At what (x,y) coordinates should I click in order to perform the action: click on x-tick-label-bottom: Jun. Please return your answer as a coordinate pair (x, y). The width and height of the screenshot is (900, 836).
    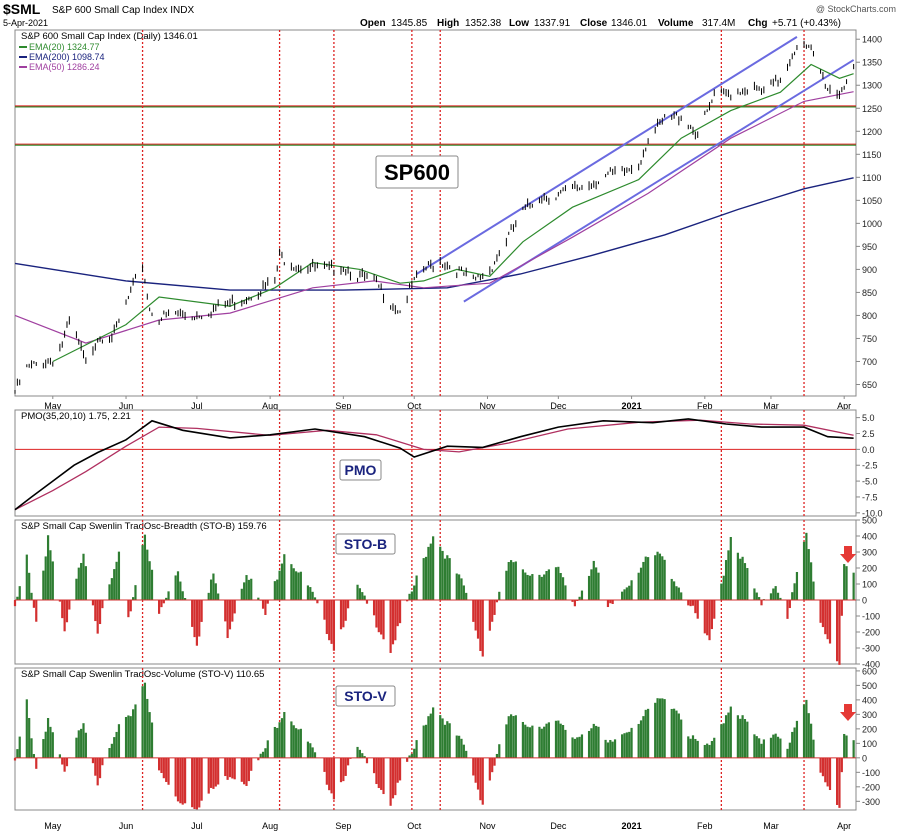
    Looking at the image, I should click on (126, 826).